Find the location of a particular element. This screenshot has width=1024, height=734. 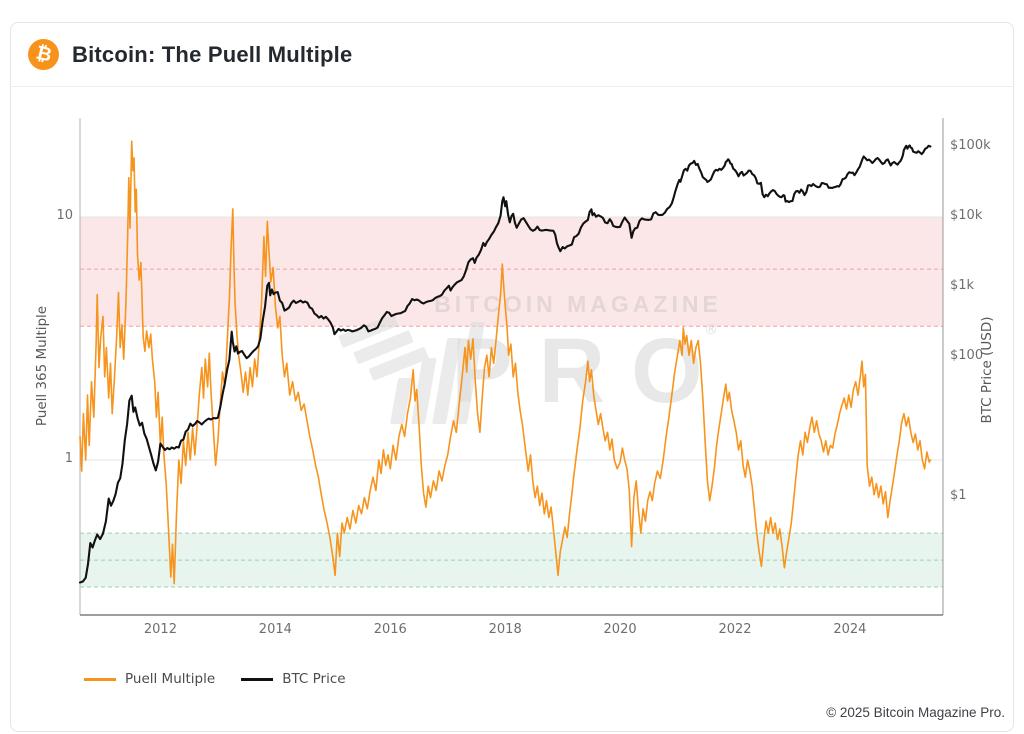

legend-item-puell-multiple: Puell Multiple is located at coordinates (149, 679).